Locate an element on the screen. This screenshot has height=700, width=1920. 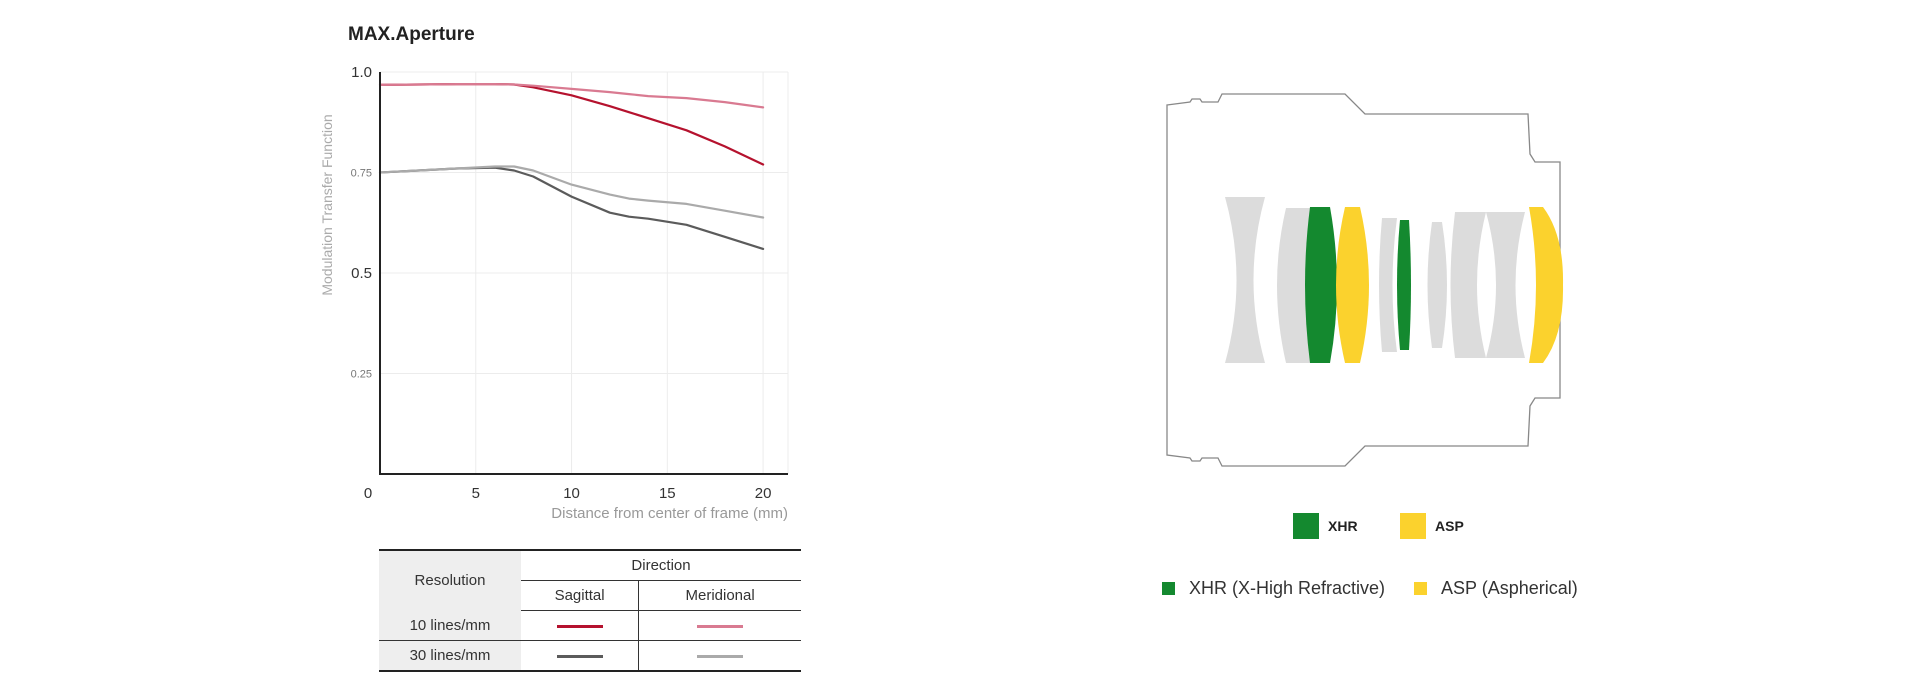
asp-swatch is located at coordinates (1413, 526).